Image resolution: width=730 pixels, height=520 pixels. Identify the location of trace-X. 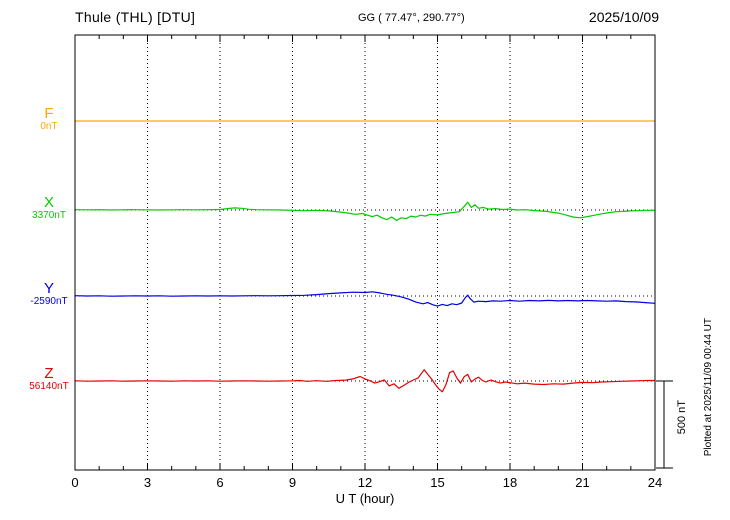
(364, 211).